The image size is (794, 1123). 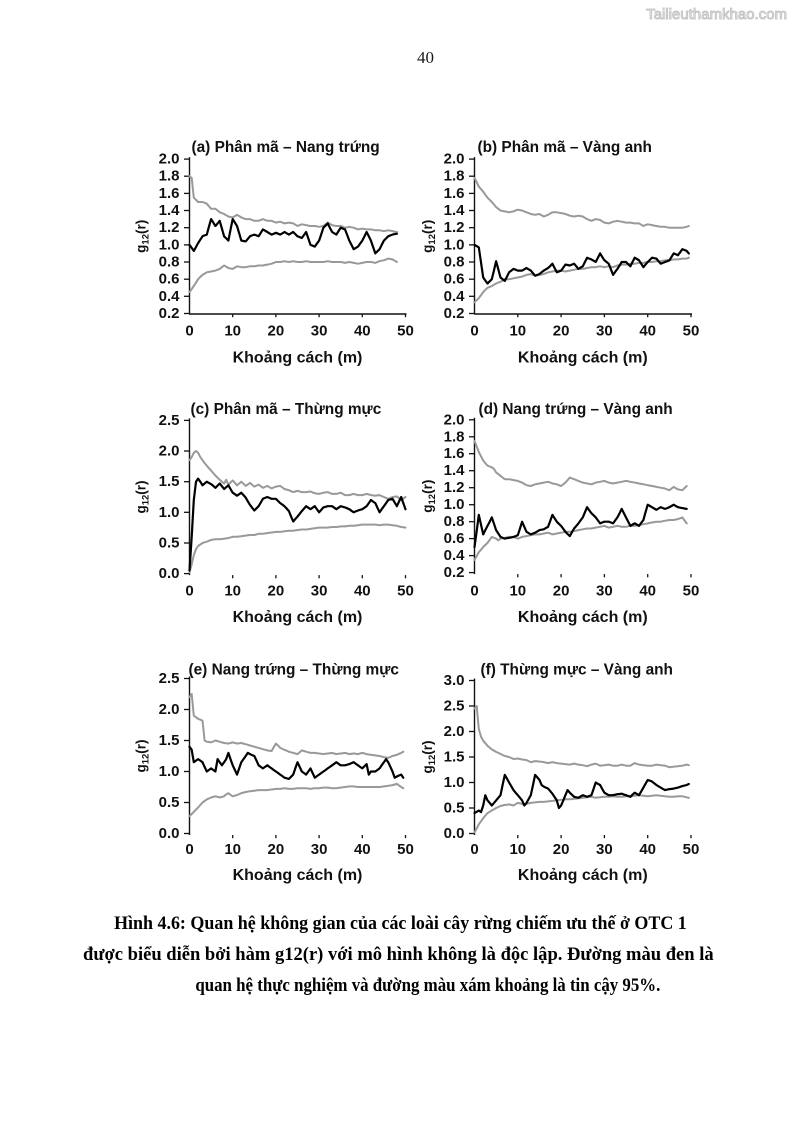 I want to click on svg-text: 3.0, so click(x=454, y=680).